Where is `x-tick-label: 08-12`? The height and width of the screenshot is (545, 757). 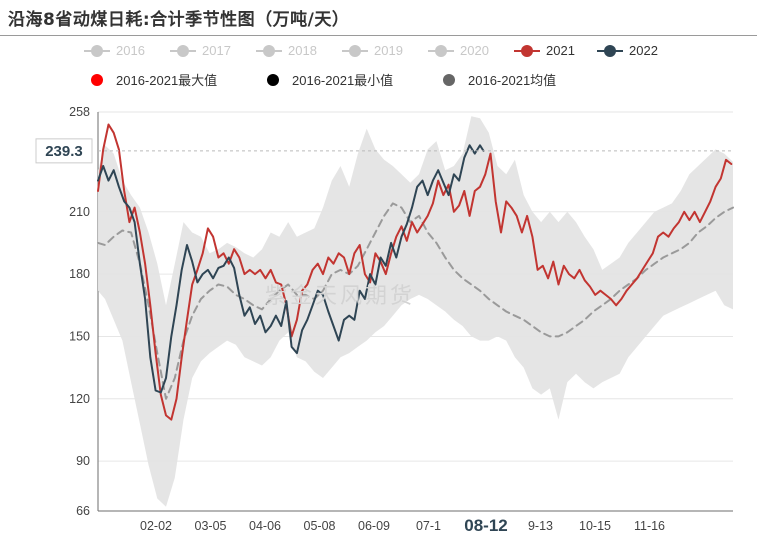
x-tick-label: 08-12 is located at coordinates (485, 525).